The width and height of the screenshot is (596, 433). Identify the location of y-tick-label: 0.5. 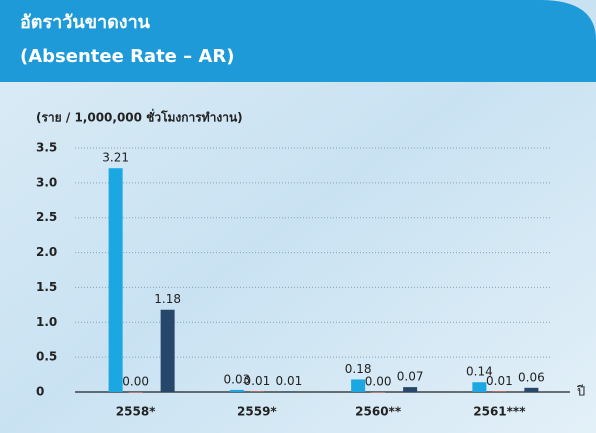
(46, 357).